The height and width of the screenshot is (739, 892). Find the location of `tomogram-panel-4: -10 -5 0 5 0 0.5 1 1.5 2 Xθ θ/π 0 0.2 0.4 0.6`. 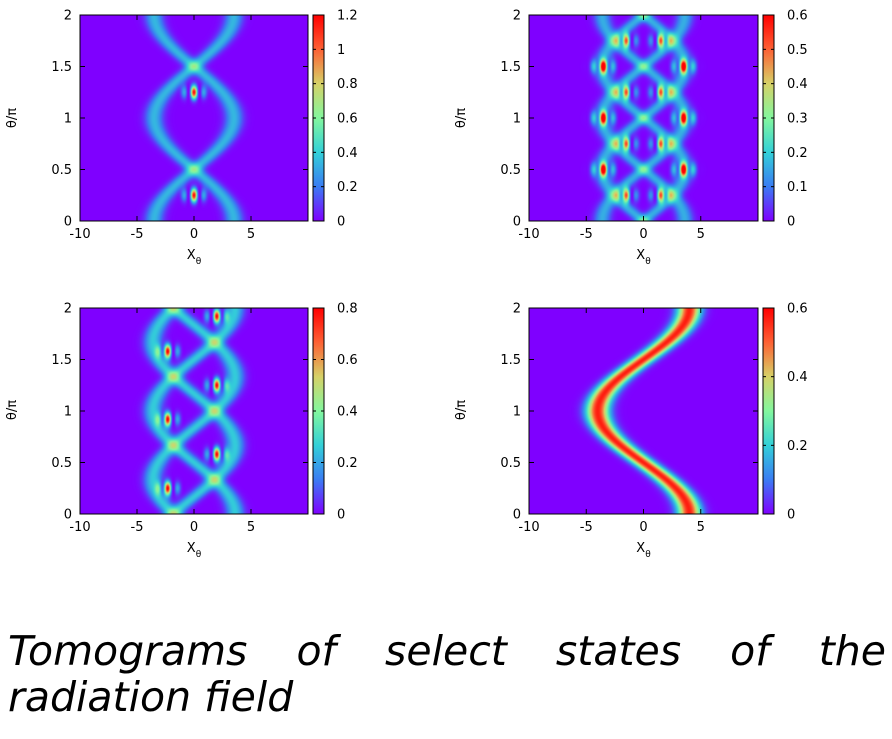

tomogram-panel-4: -10 -5 0 5 0 0.5 1 1.5 2 Xθ θ/π 0 0.2 0.4 0.6 is located at coordinates (631, 431).